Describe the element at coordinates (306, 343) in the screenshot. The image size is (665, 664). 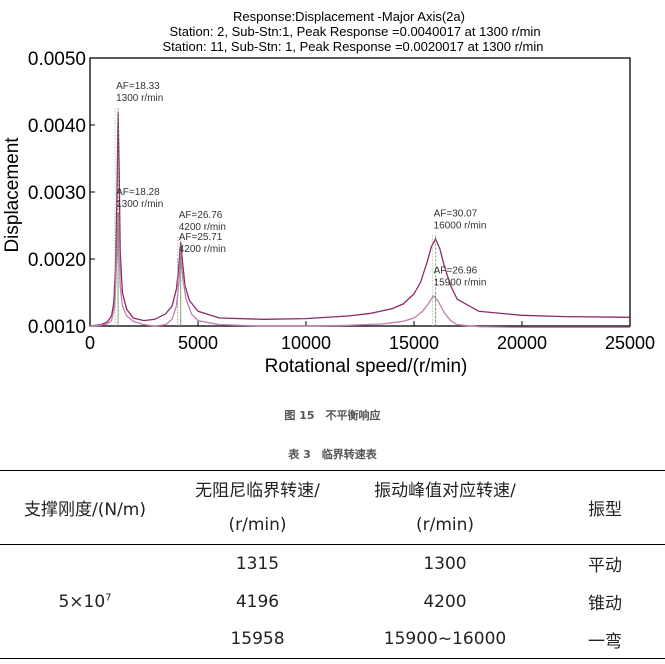
I see `x-tick-label: 10000` at that location.